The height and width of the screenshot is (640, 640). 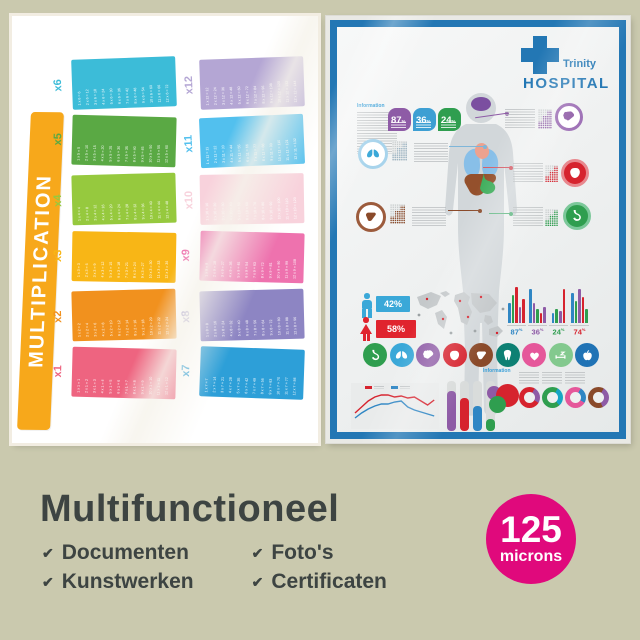 I want to click on mult-fact: 2 x 12 = 24, so click(x=215, y=96).